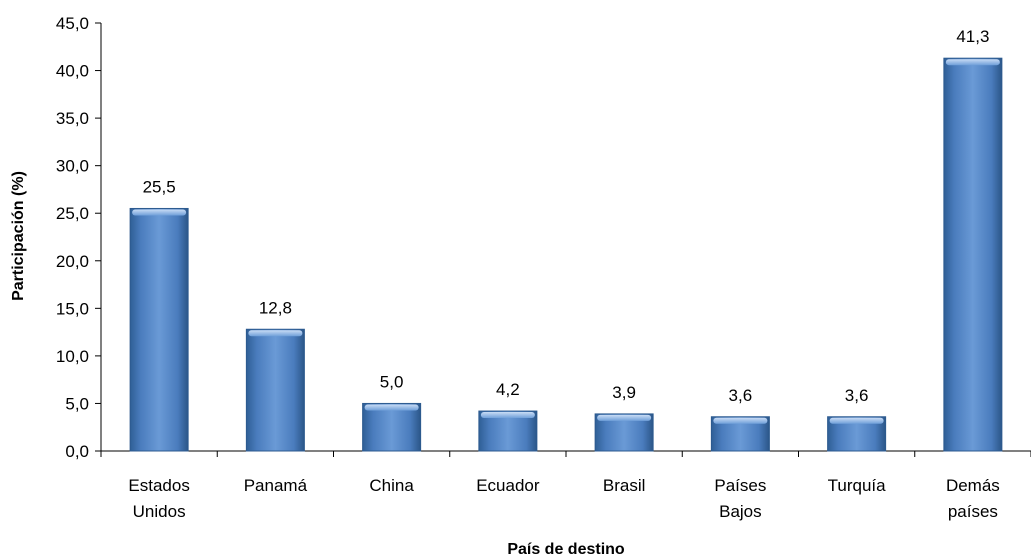  What do you see at coordinates (77, 451) in the screenshot?
I see `y-tick-label: 0,0` at bounding box center [77, 451].